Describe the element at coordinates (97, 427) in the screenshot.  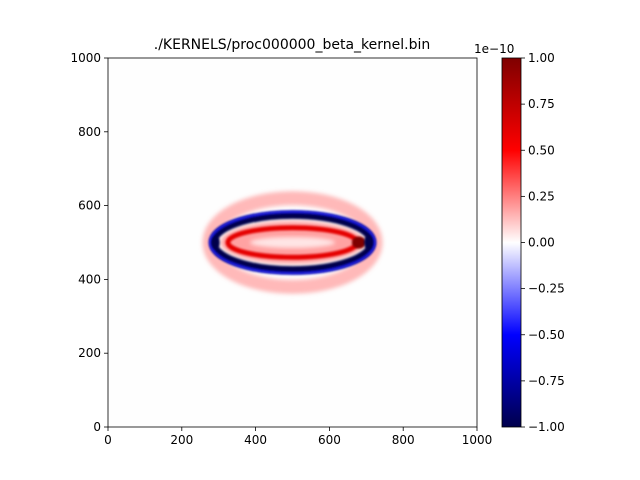
I see `y-tick-label: 0` at that location.